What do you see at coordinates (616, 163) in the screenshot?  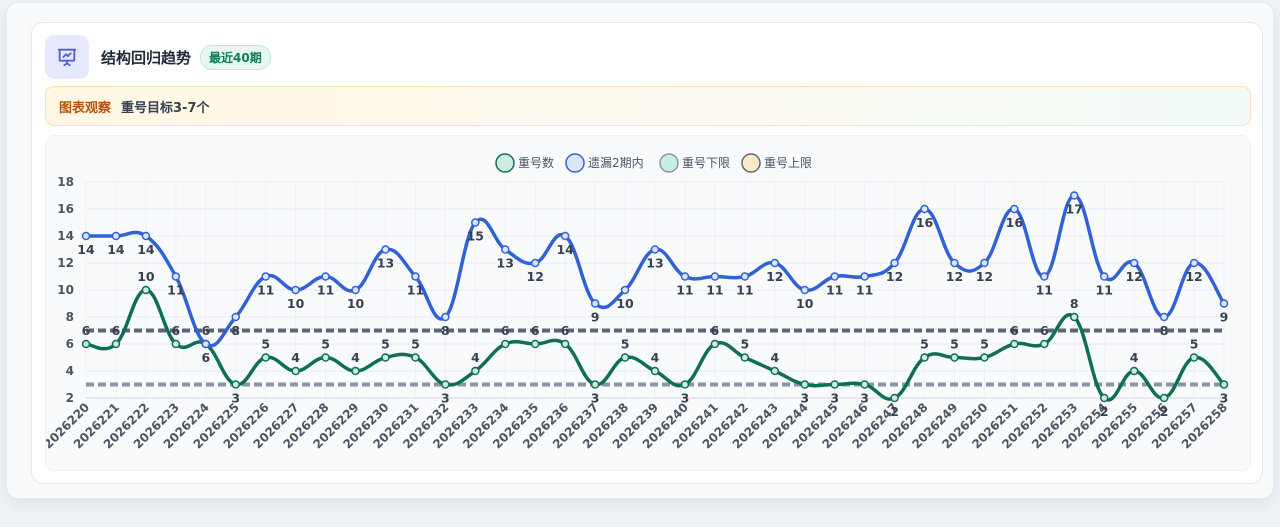 I see `legend-label: 遗漏2期内` at bounding box center [616, 163].